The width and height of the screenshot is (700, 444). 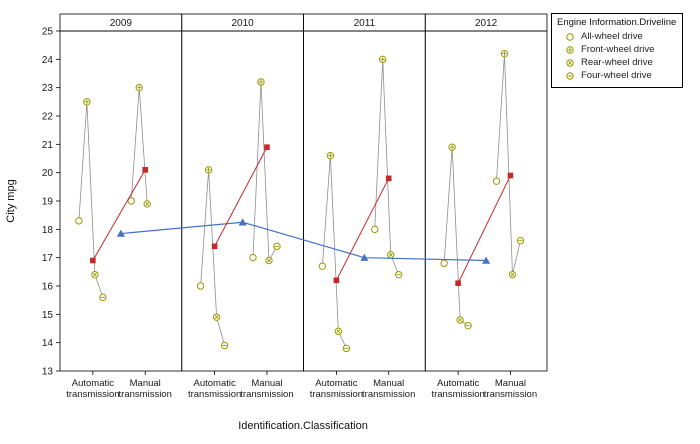 What do you see at coordinates (303, 426) in the screenshot?
I see `x-axis-label: Identification.Classification` at bounding box center [303, 426].